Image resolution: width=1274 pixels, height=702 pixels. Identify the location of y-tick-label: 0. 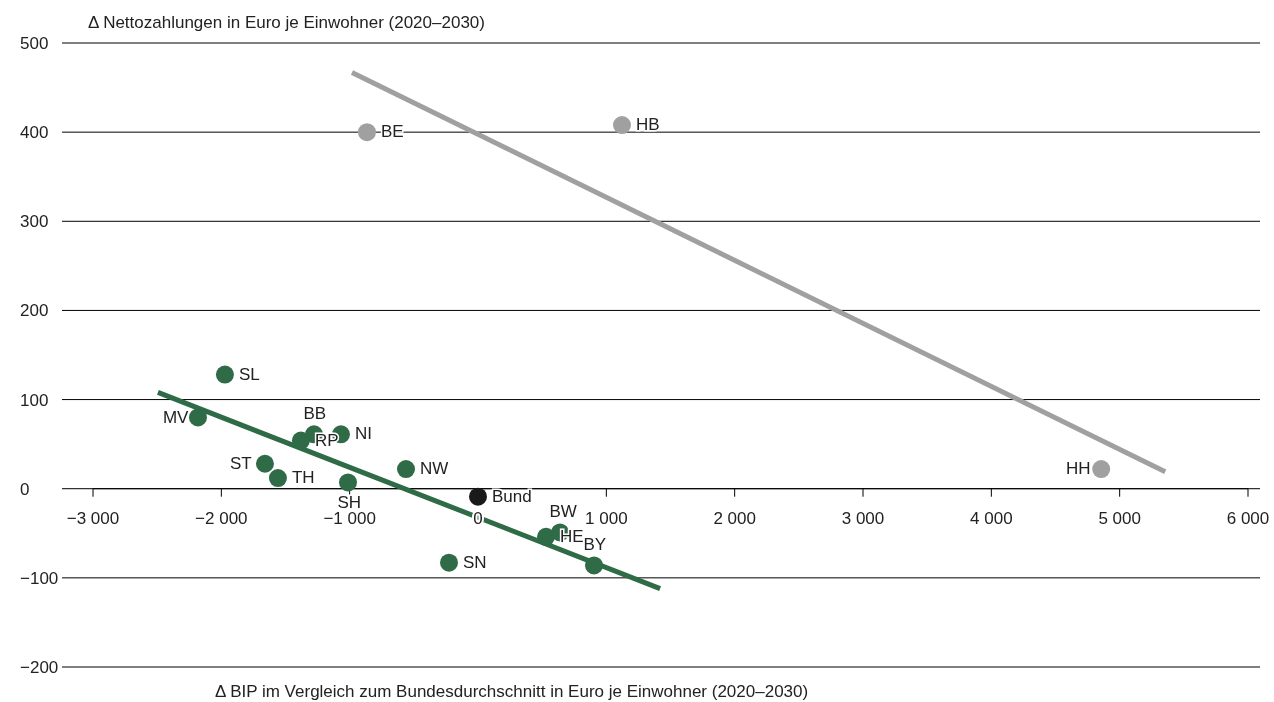
(25, 489).